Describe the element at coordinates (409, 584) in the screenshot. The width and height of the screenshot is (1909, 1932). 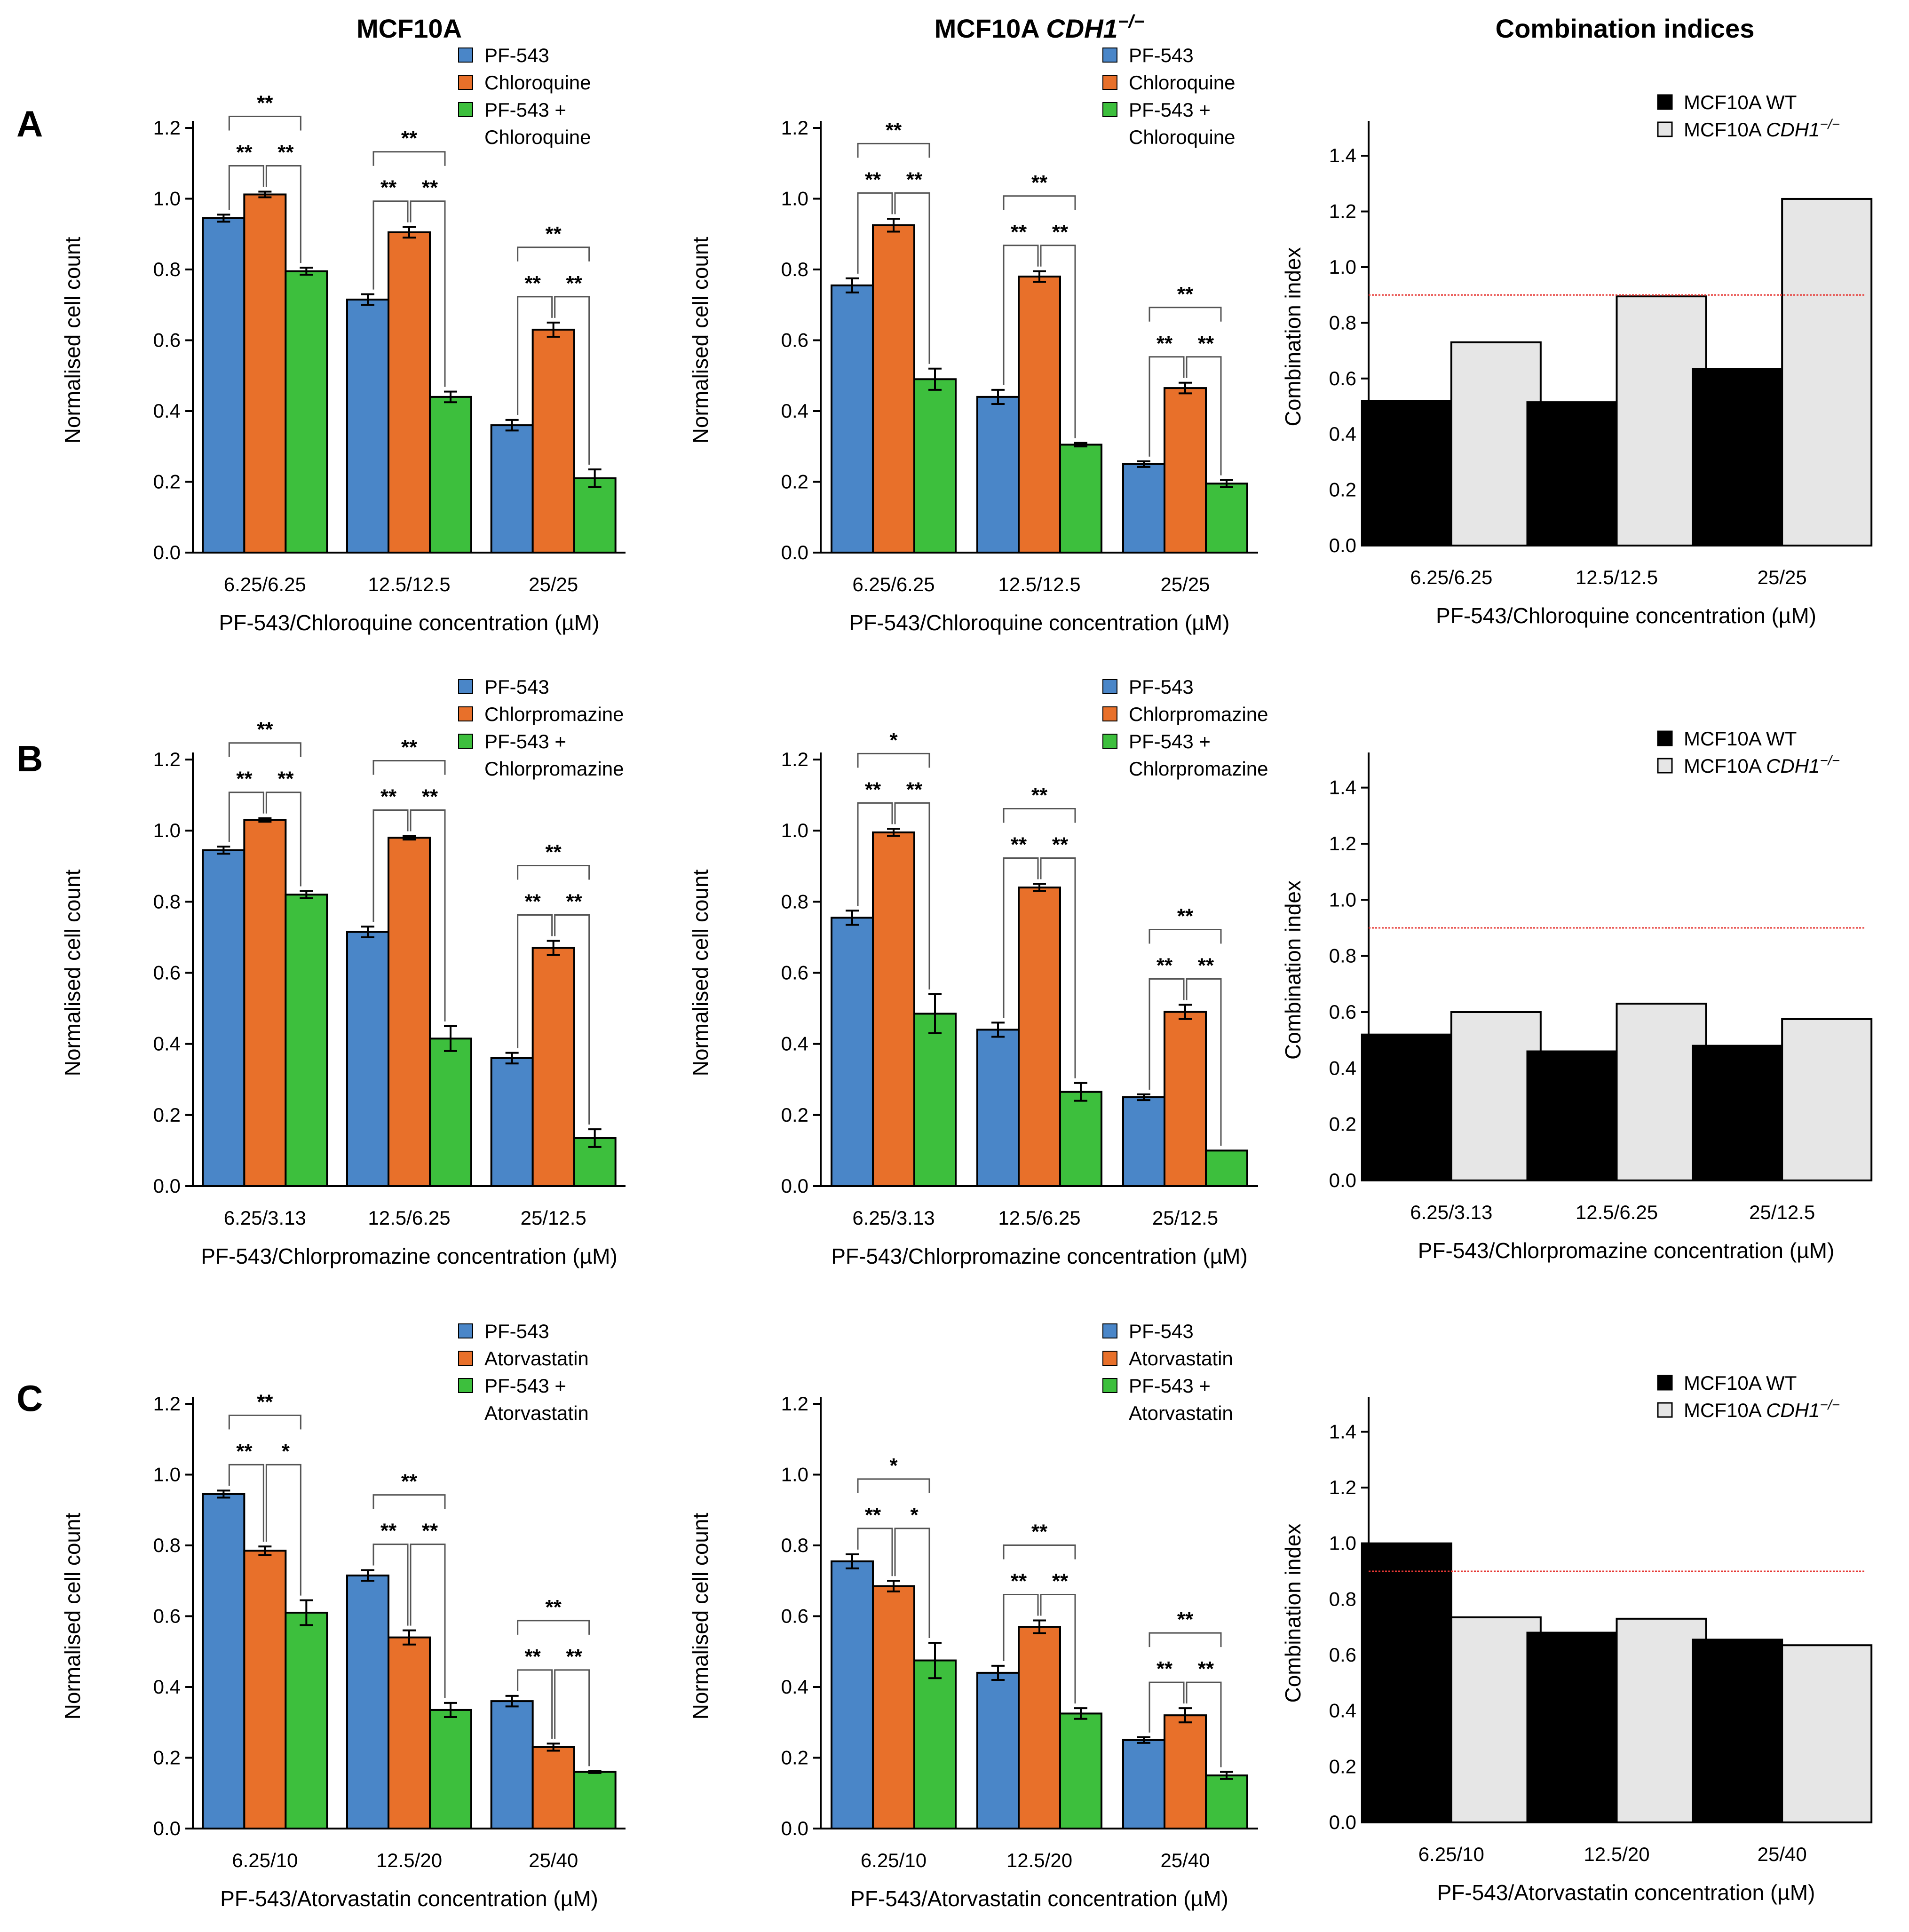
I see `x-tick-label: 12.5/12.5` at that location.